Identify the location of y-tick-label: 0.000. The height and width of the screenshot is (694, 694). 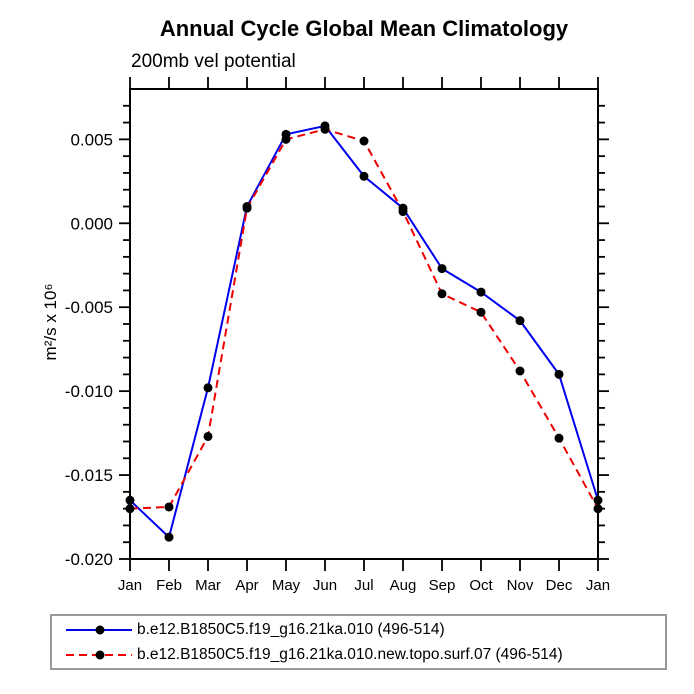
(91, 223).